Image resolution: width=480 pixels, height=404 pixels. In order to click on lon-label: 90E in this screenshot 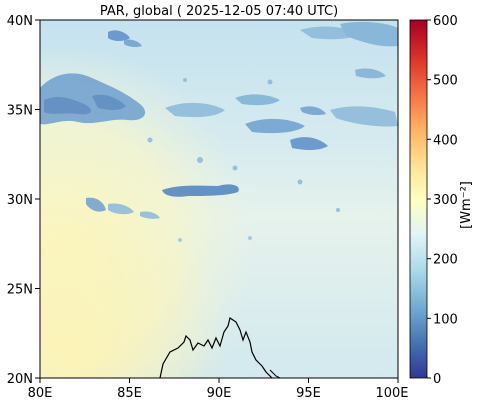, I will do `click(219, 393)`.